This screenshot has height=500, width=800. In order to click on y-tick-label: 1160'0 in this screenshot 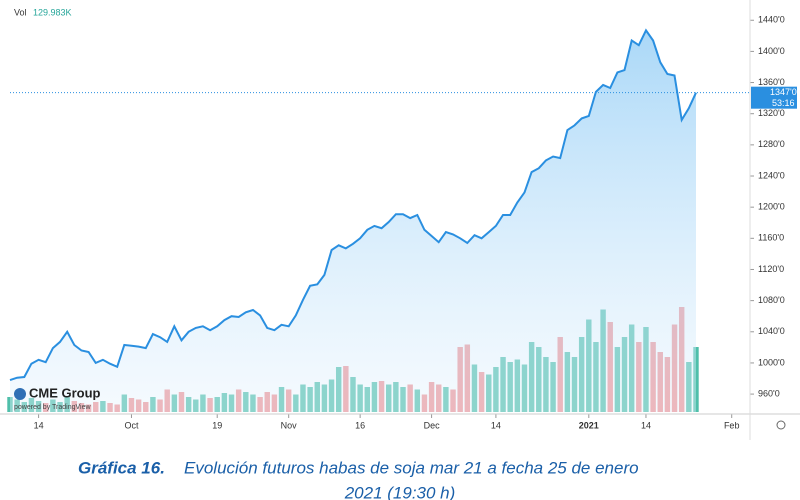, I will do `click(771, 238)`.